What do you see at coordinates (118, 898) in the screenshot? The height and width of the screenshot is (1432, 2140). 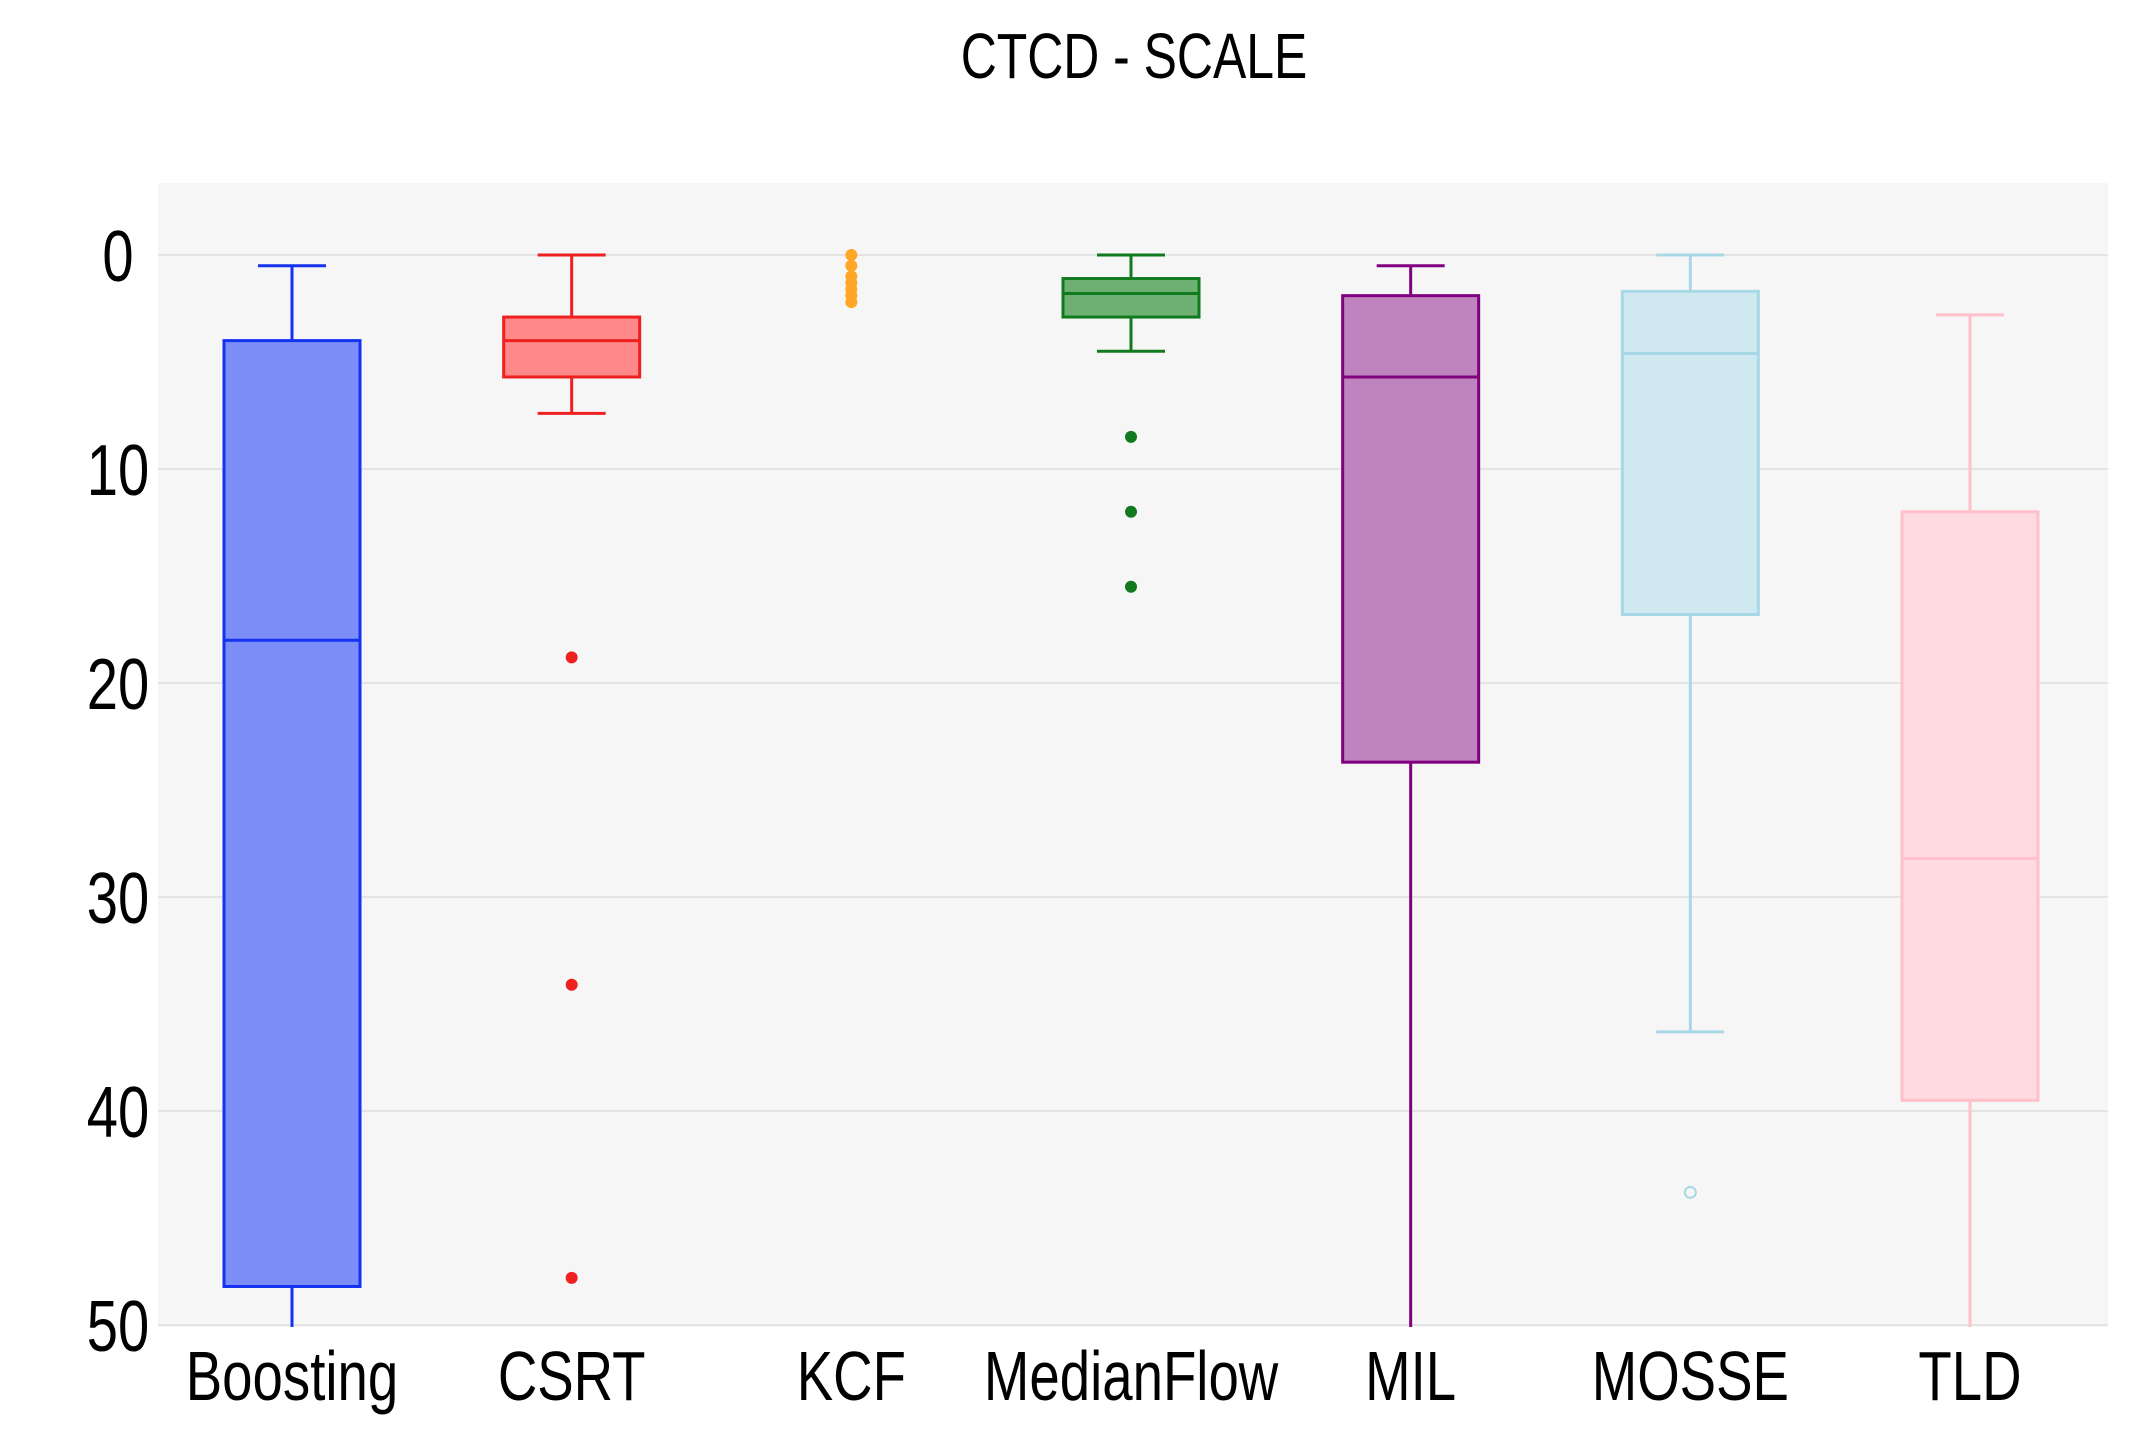 I see `y-tick-label: 30` at bounding box center [118, 898].